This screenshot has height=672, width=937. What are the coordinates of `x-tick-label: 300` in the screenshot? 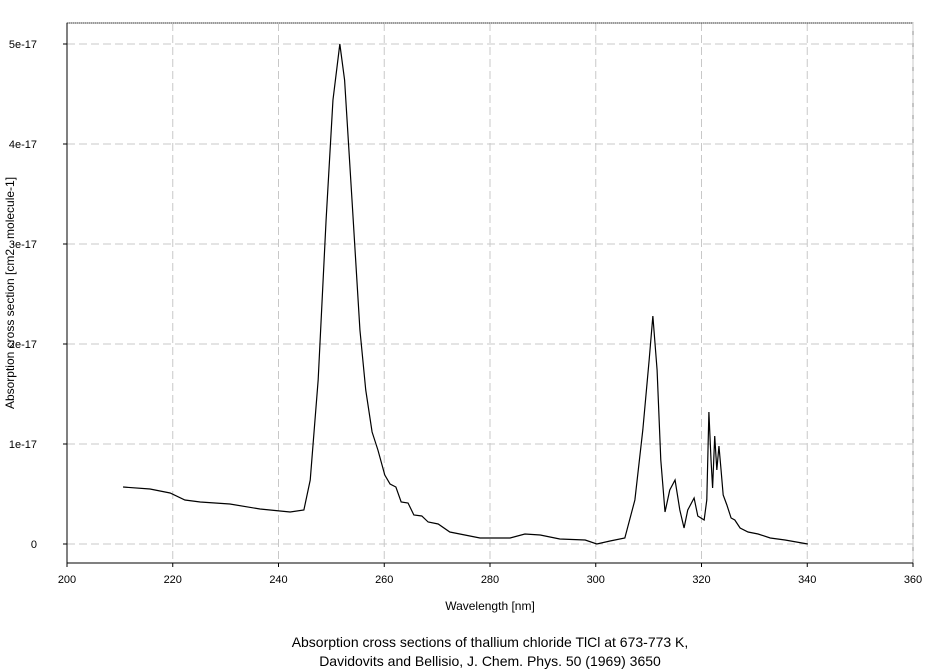 It's located at (596, 580).